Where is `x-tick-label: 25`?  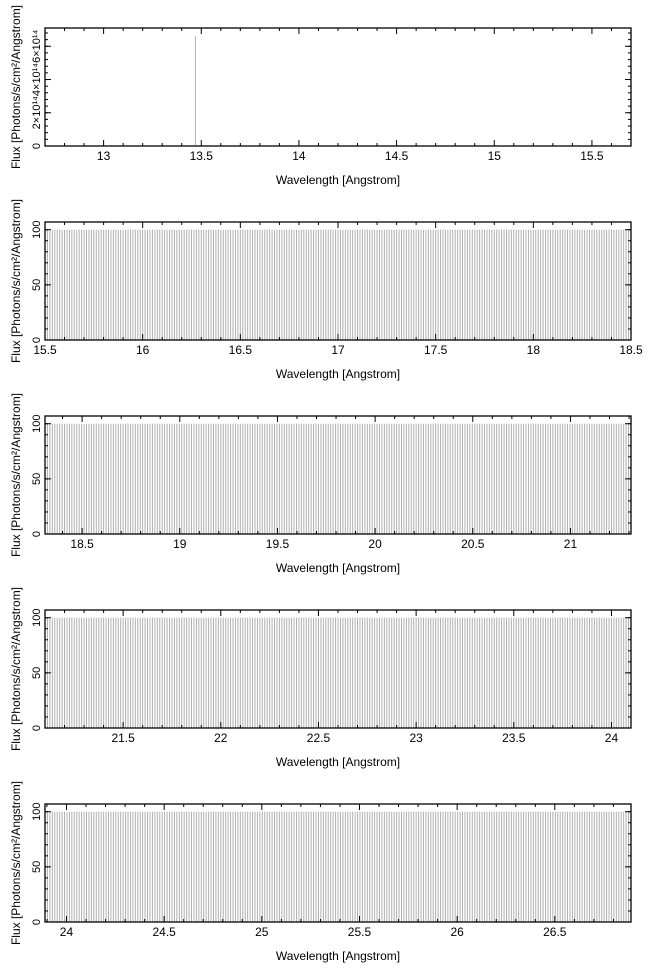
x-tick-label: 25 is located at coordinates (262, 932).